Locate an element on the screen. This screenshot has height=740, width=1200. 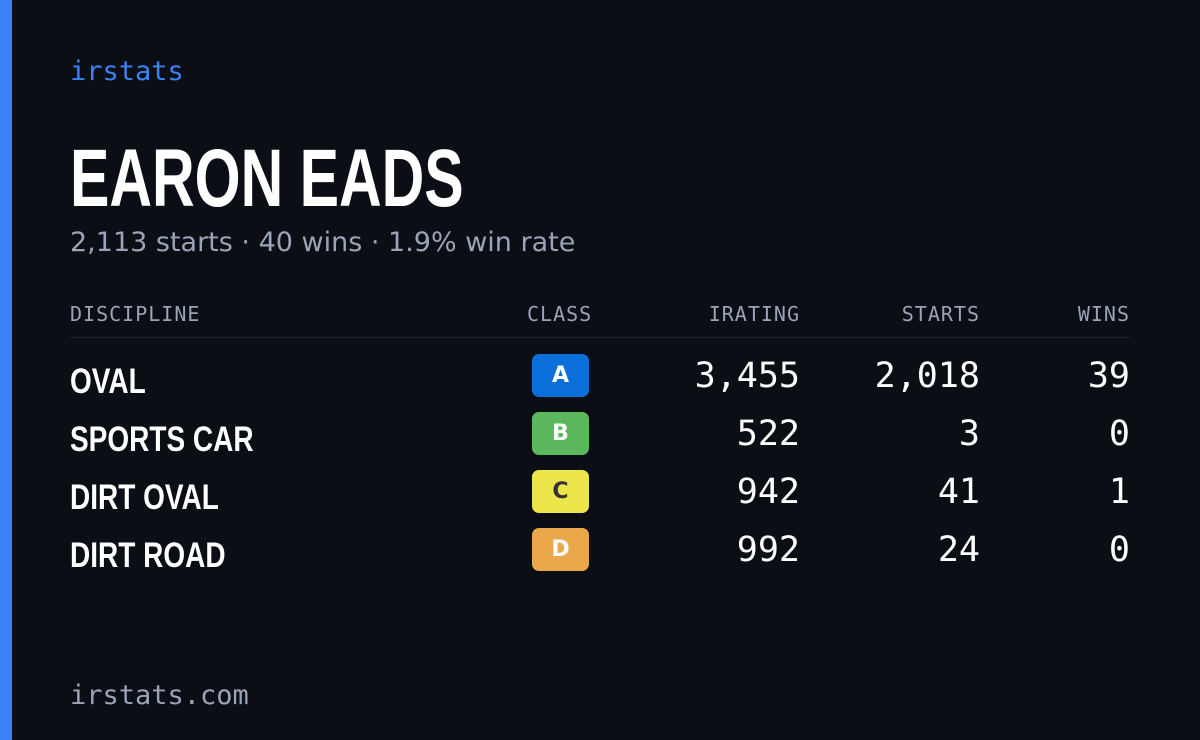
starts-value: 41 is located at coordinates (958, 492).